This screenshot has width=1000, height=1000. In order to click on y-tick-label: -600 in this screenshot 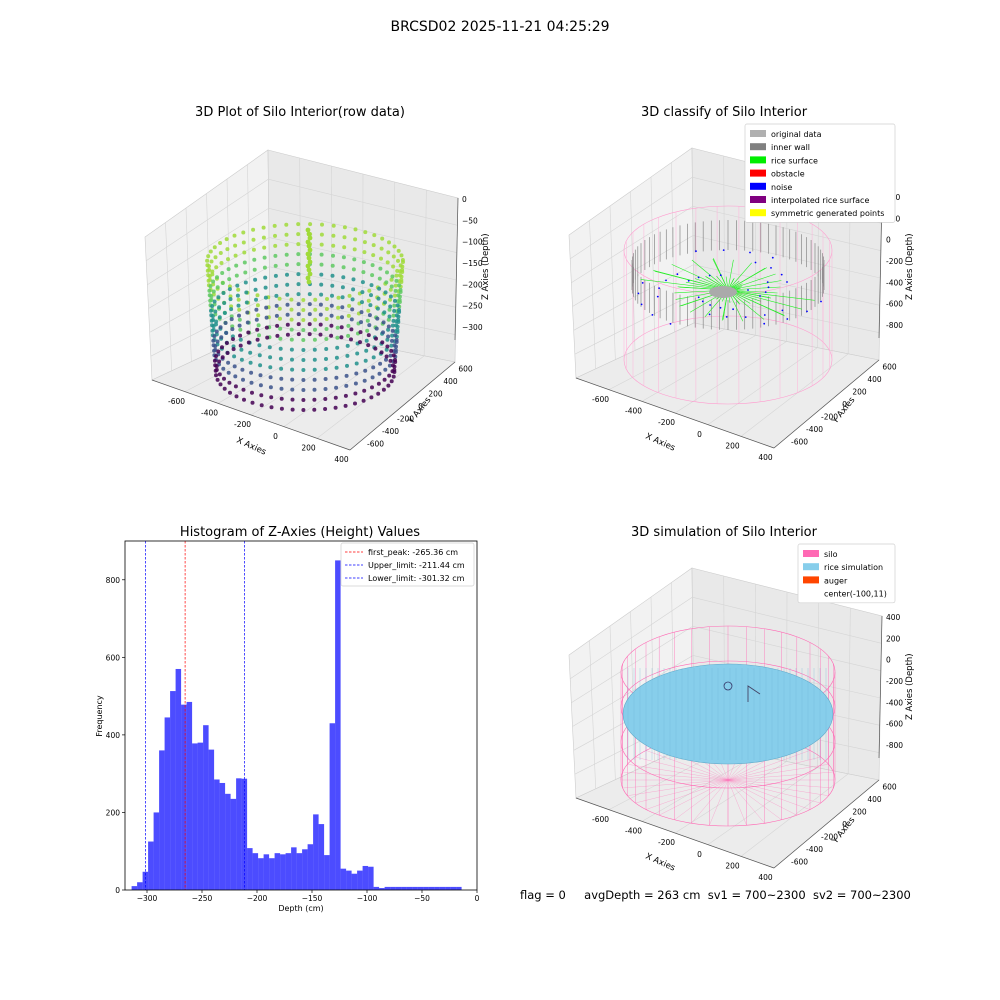, I will do `click(799, 442)`.